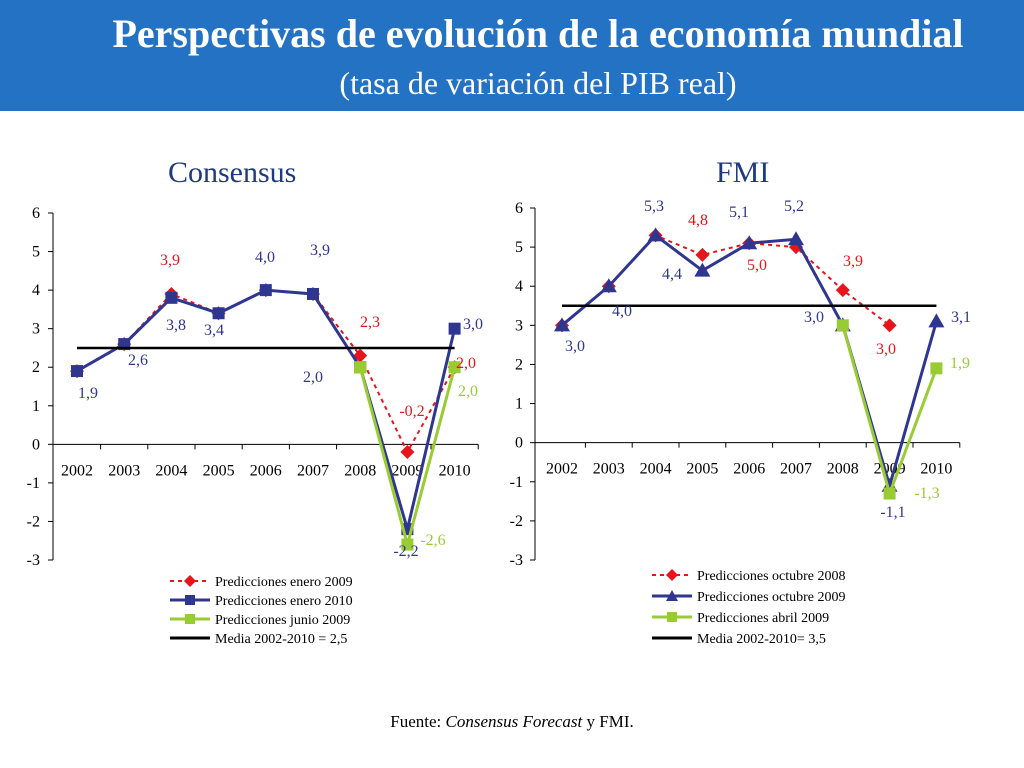 This screenshot has width=1024, height=768. I want to click on chart-title-fmi: FMI, so click(743, 172).